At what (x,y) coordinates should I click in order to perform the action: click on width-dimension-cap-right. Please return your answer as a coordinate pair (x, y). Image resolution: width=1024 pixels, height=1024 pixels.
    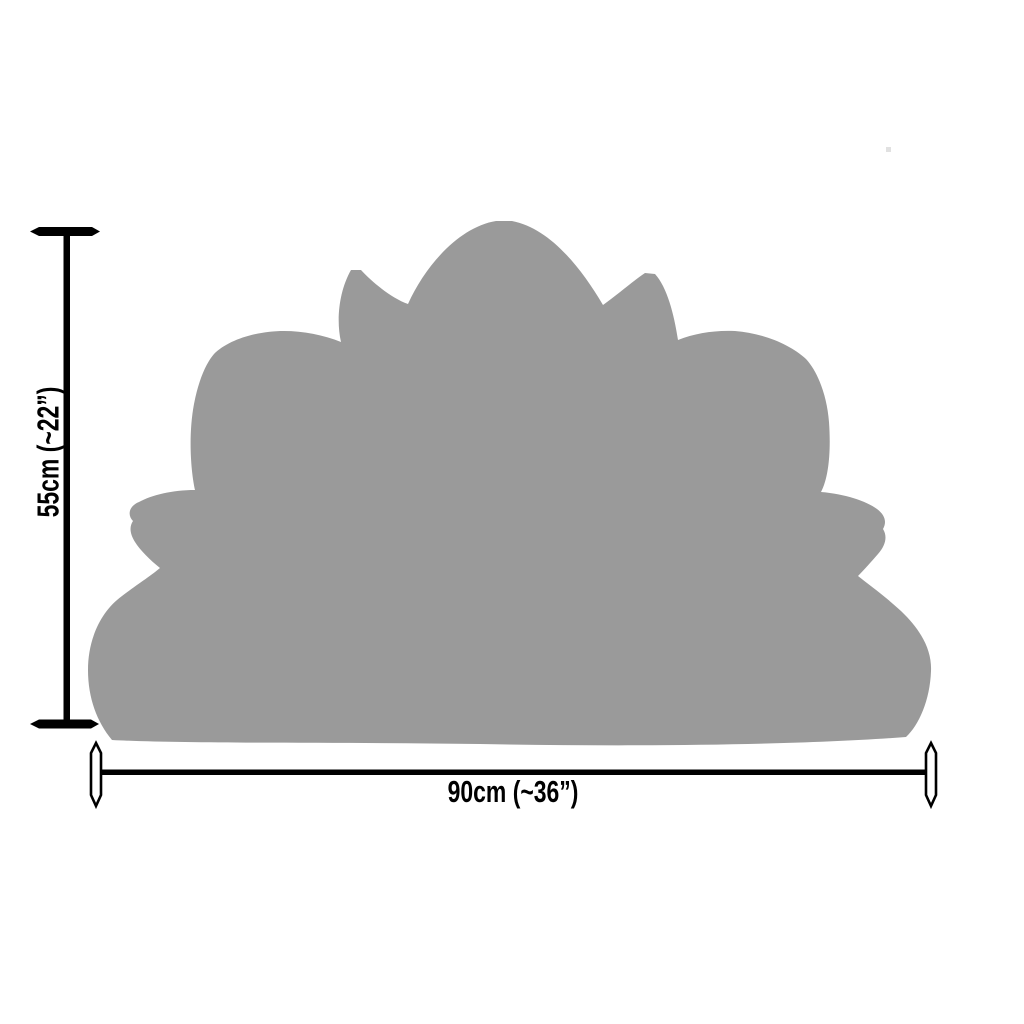
    Looking at the image, I should click on (931, 775).